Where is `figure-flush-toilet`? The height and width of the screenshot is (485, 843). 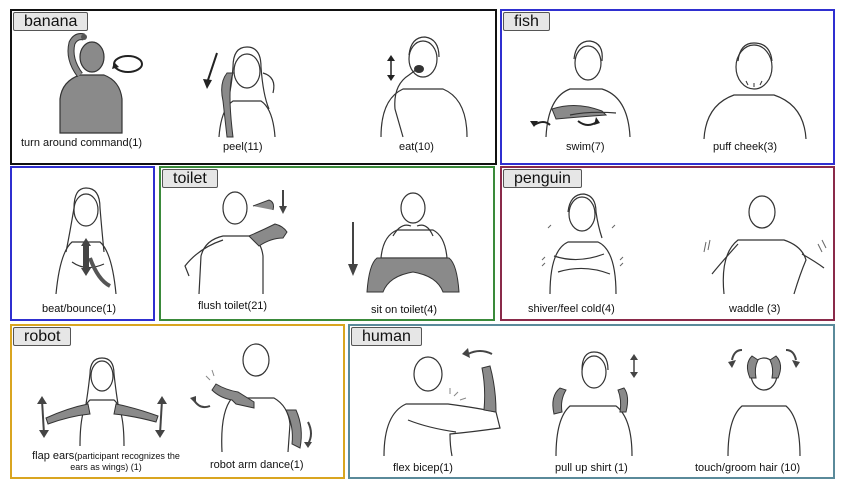
figure-flush-toilet is located at coordinates (244, 240).